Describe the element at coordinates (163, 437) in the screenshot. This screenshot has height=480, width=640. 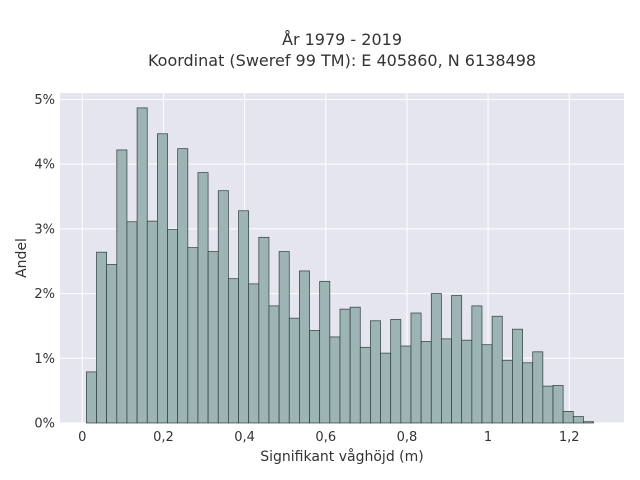
I see `x-tick-label: 0,2` at that location.